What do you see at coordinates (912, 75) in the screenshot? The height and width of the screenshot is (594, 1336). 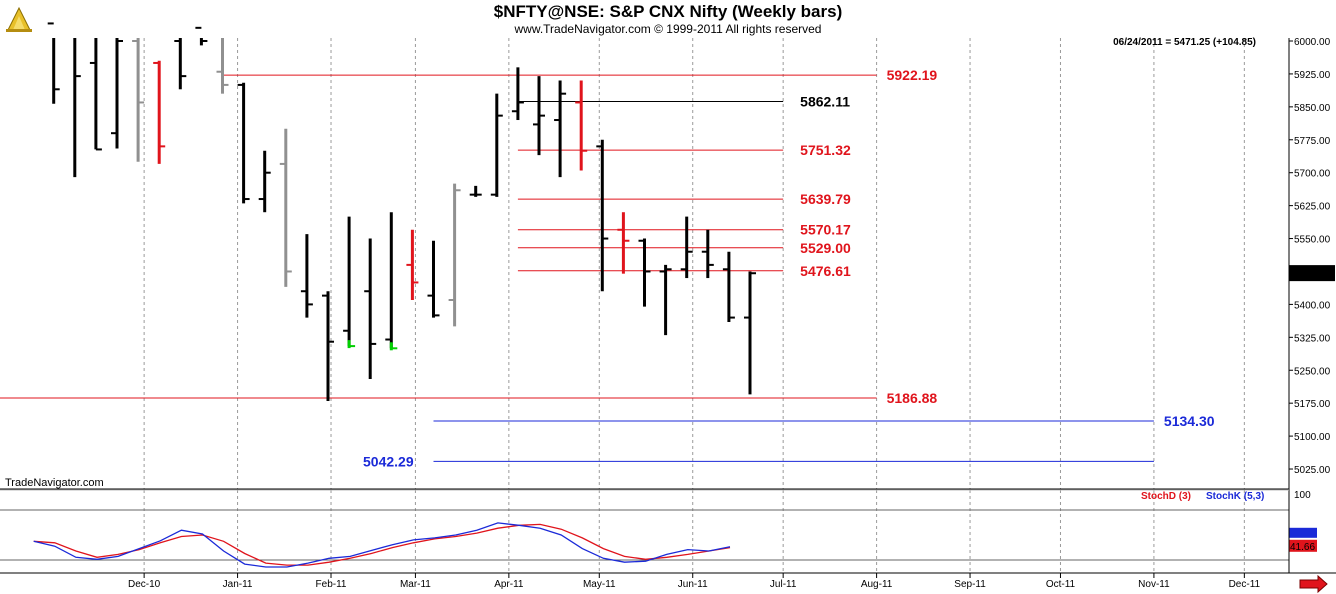 I see `level-label: 5922.19` at bounding box center [912, 75].